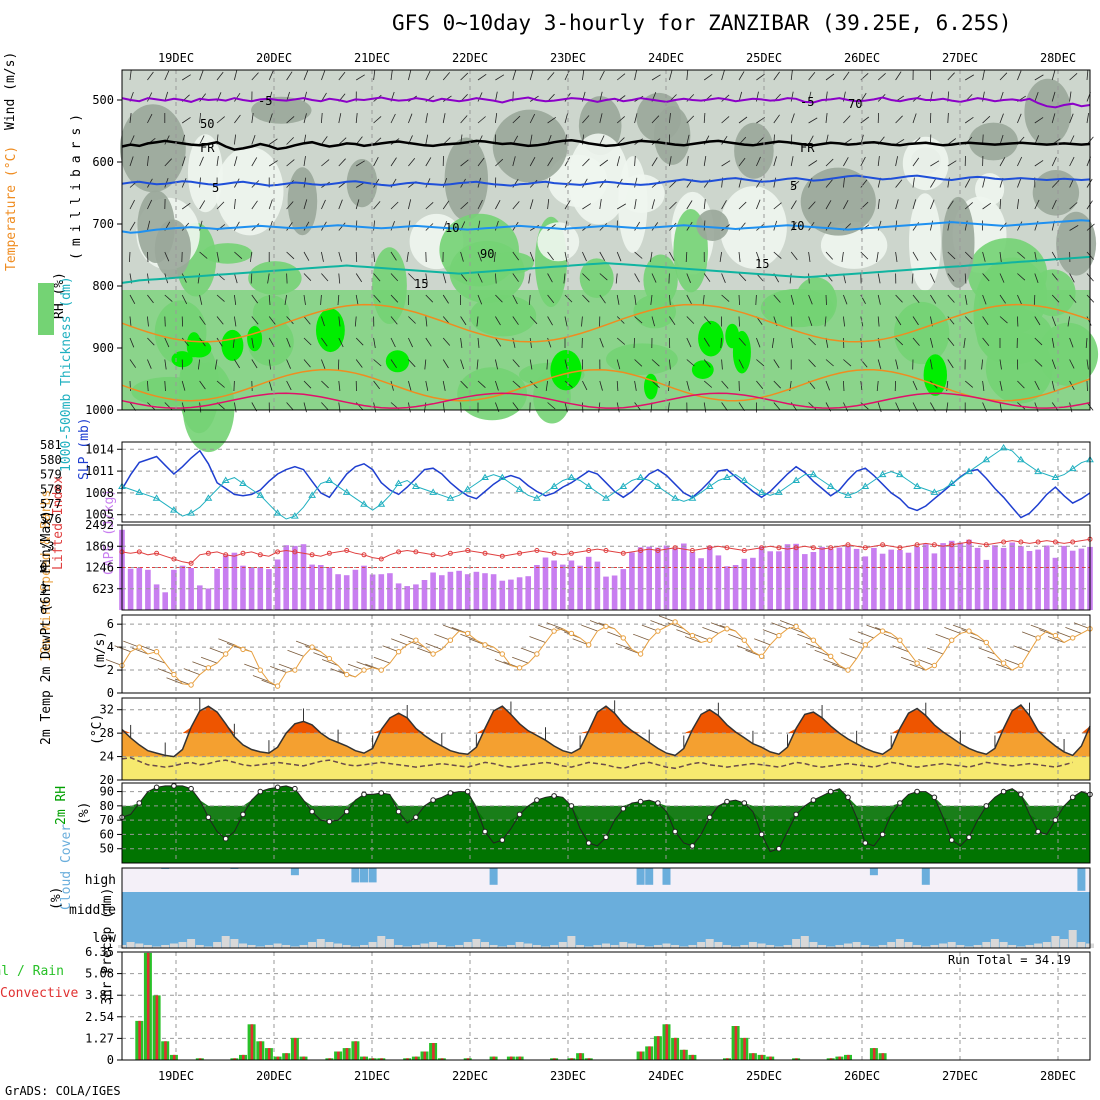 This screenshot has height=1100, width=1100. What do you see at coordinates (99, 410) in the screenshot?
I see `pressure-tick-label: 1000` at bounding box center [99, 410].